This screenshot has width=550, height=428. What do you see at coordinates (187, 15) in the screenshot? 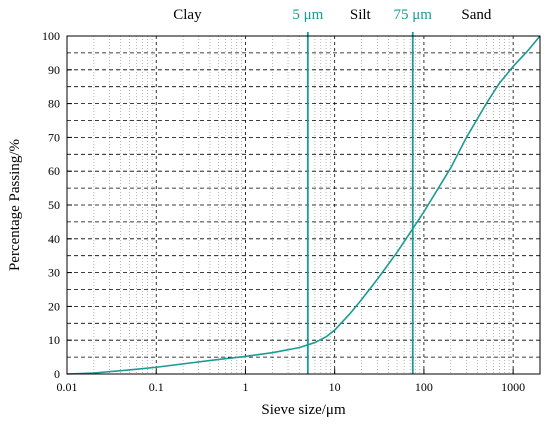
I see `region-label-clay: Clay` at bounding box center [187, 15].